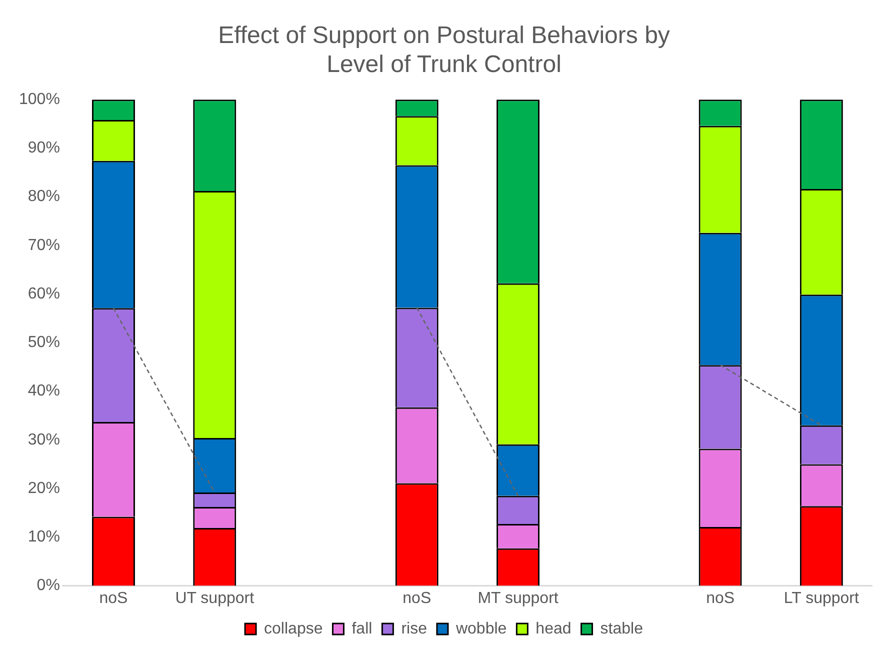 The height and width of the screenshot is (659, 890). I want to click on y-tick-label: 90%, so click(44, 148).